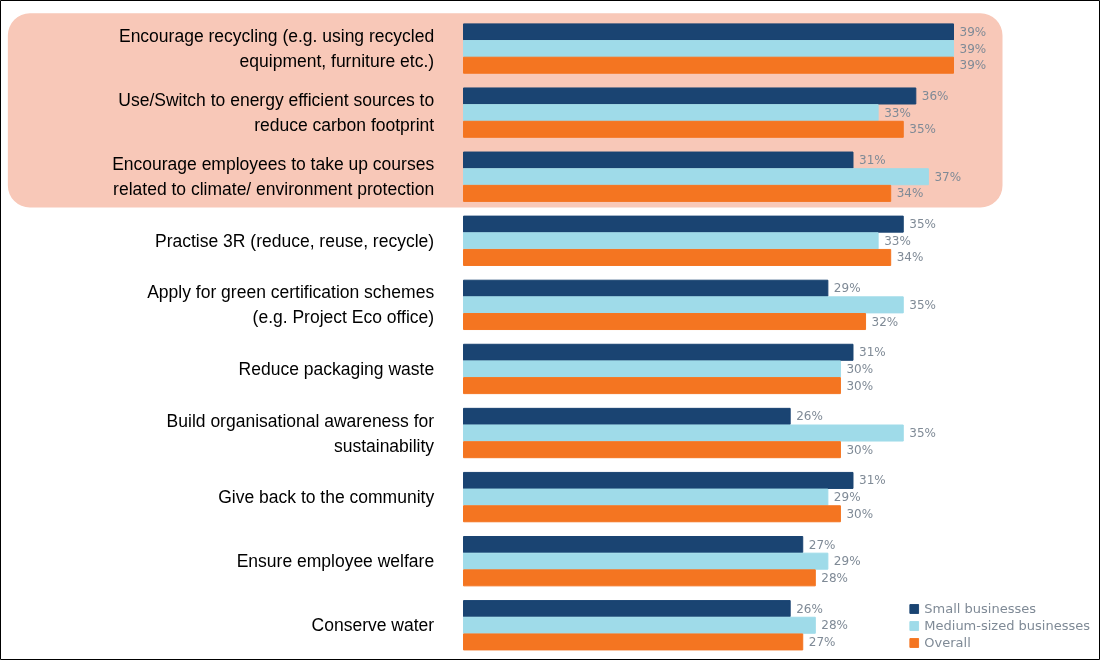  What do you see at coordinates (291, 305) in the screenshot?
I see `y-tick-label: Apply for green certification schemes (e.g. Project Eco office)` at bounding box center [291, 305].